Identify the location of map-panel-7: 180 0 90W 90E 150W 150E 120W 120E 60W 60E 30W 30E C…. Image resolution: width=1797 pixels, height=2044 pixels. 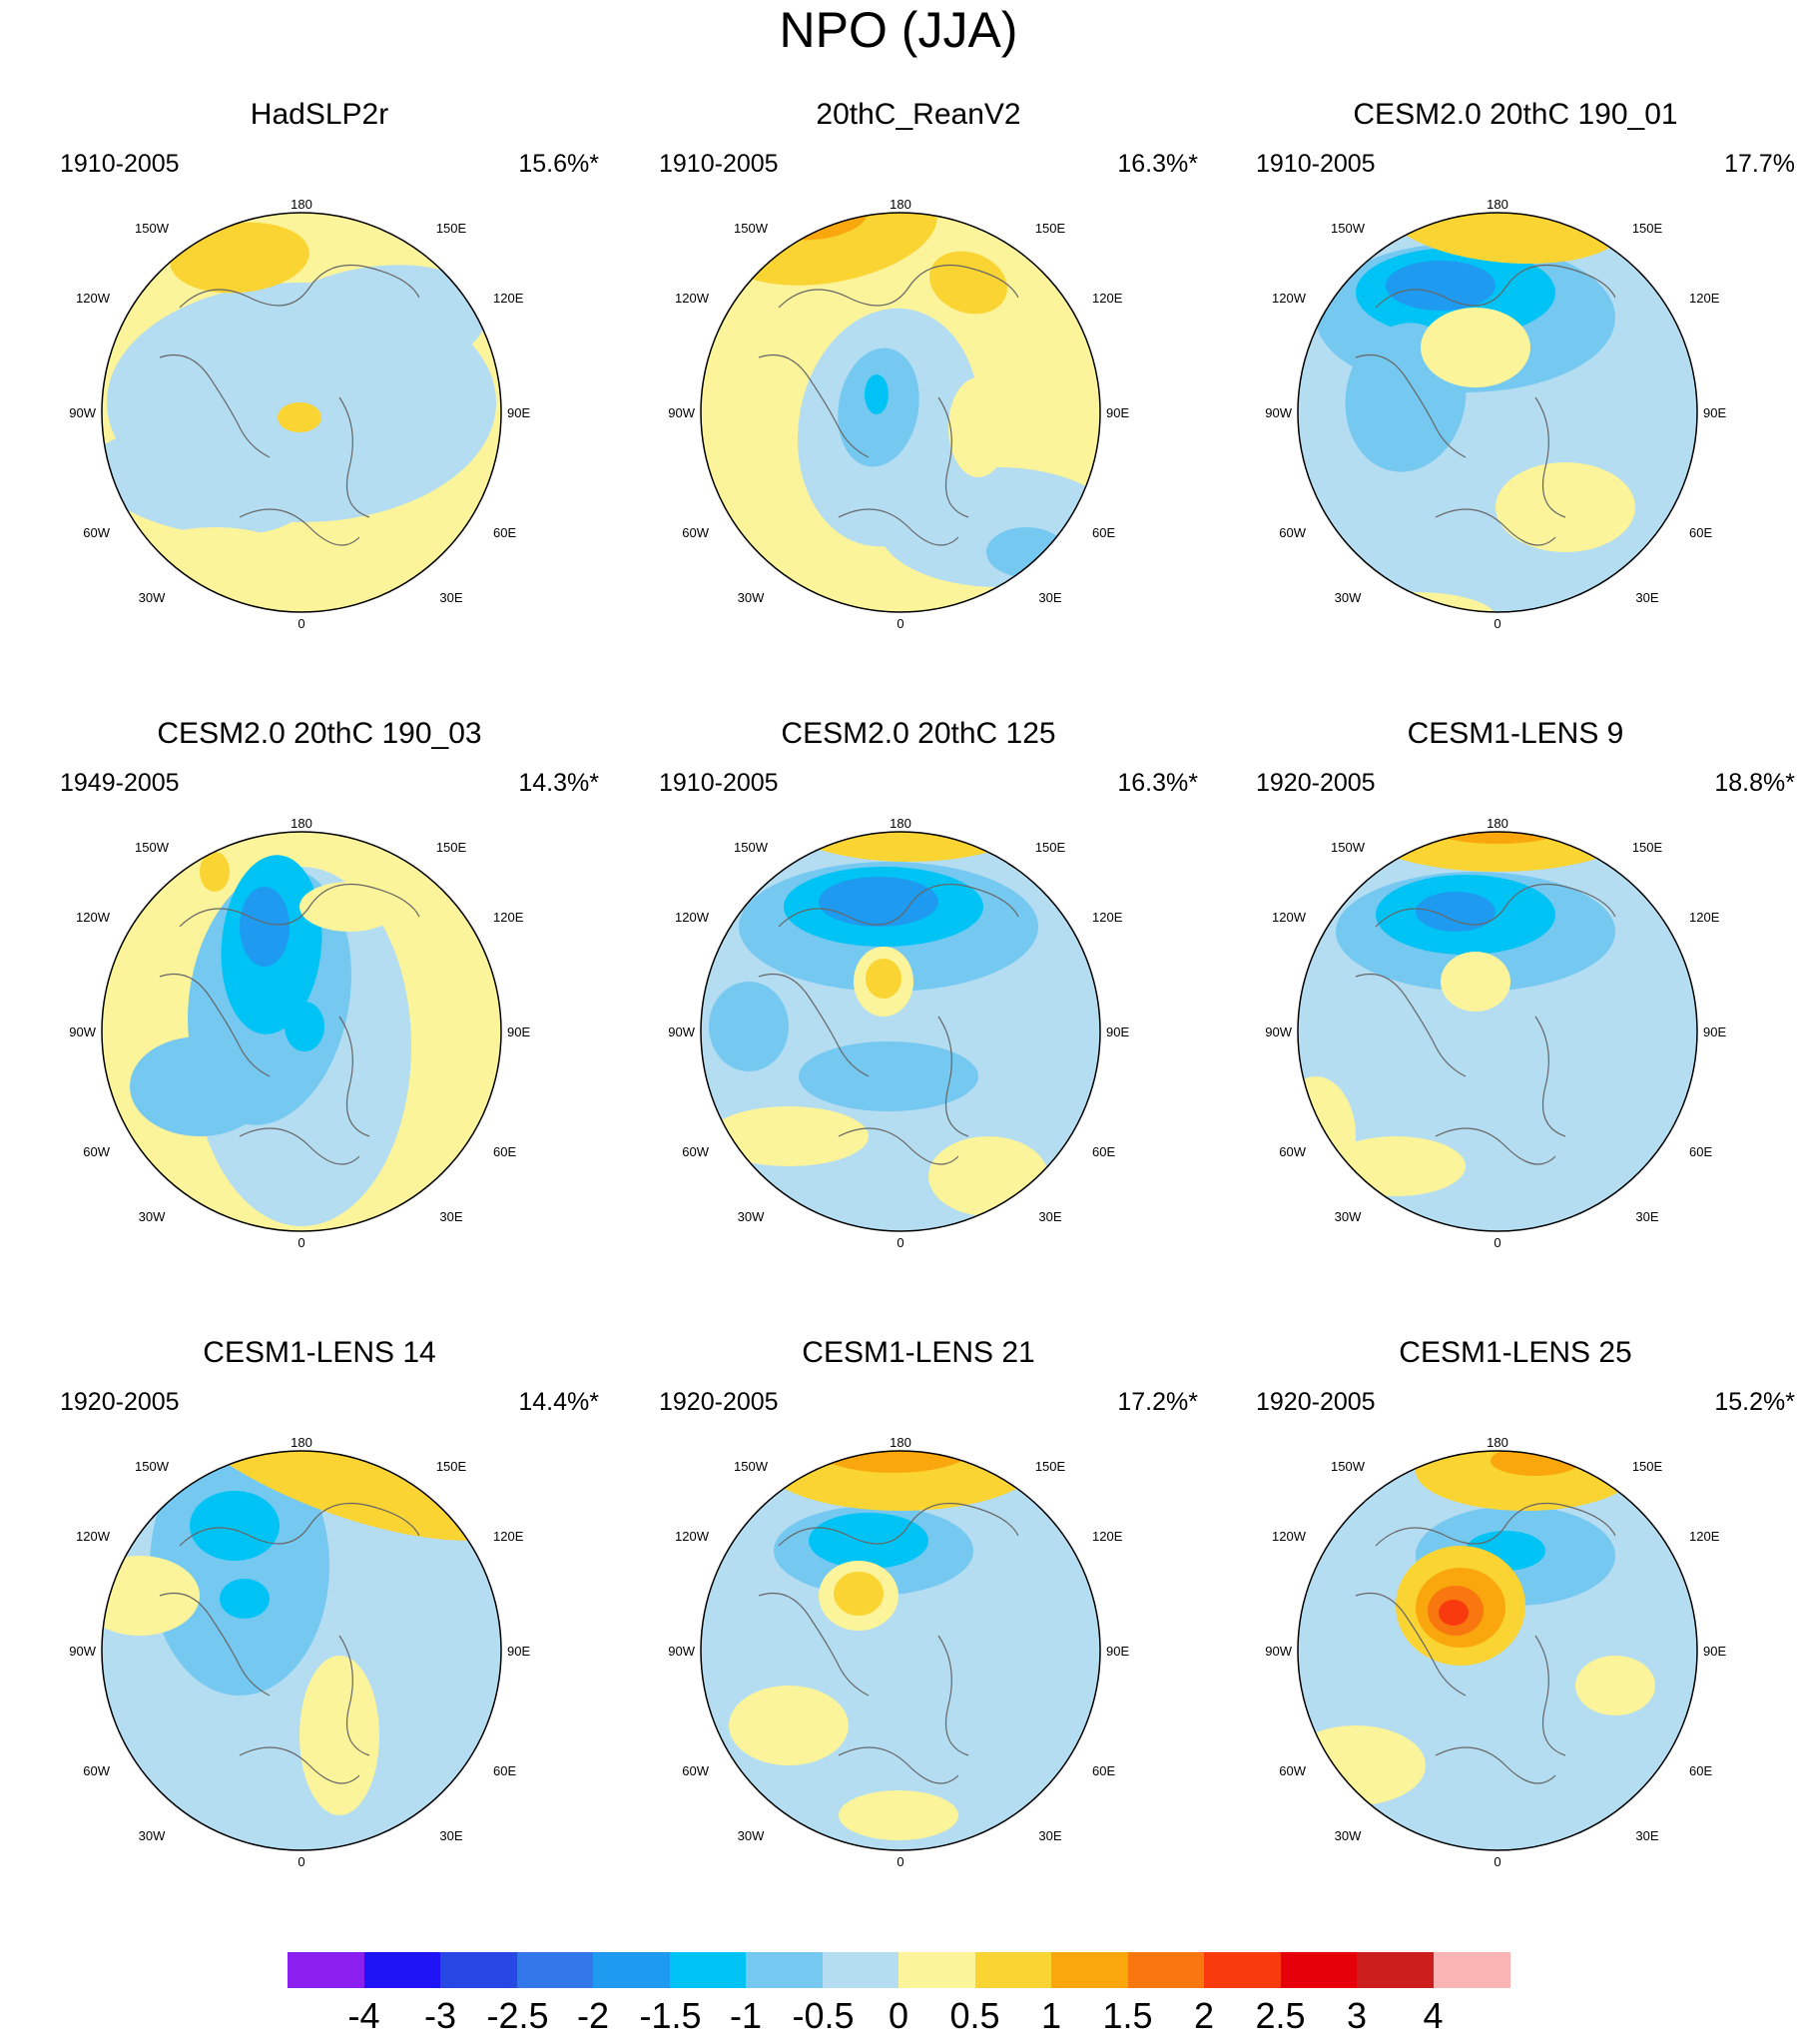
(319, 1635).